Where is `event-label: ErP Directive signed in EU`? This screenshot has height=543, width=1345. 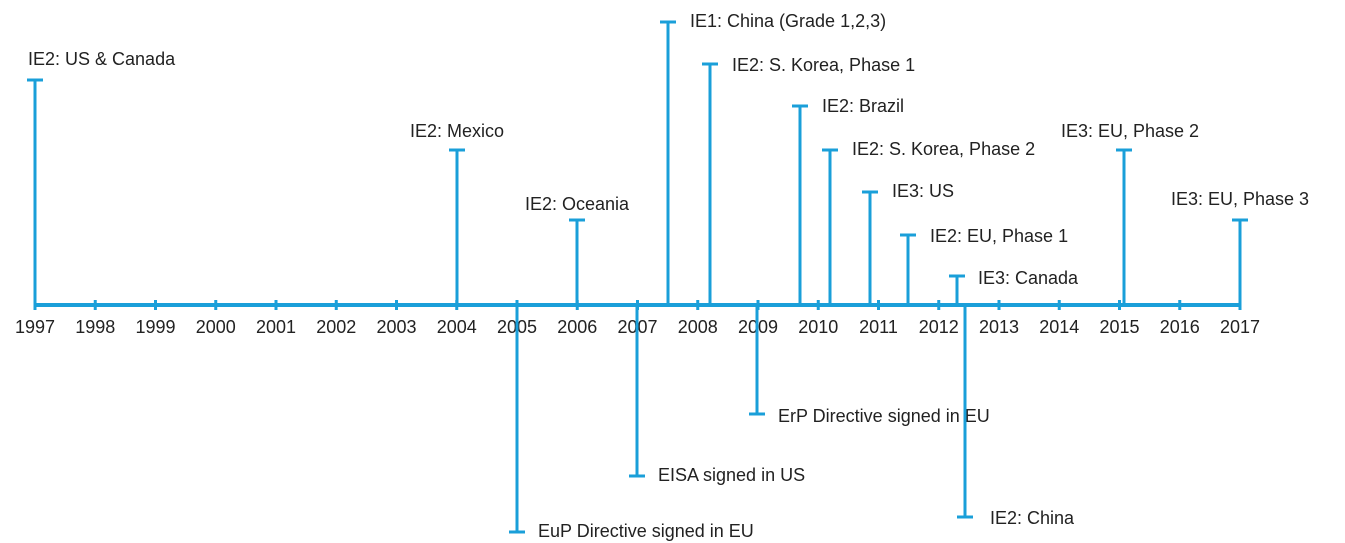
event-label: ErP Directive signed in EU is located at coordinates (884, 416).